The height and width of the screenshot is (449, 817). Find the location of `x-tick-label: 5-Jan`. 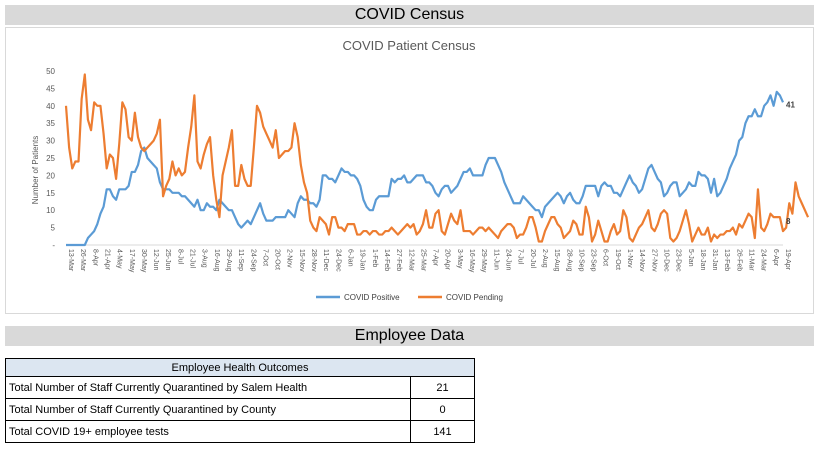

x-tick-label: 5-Jan is located at coordinates (690, 258).